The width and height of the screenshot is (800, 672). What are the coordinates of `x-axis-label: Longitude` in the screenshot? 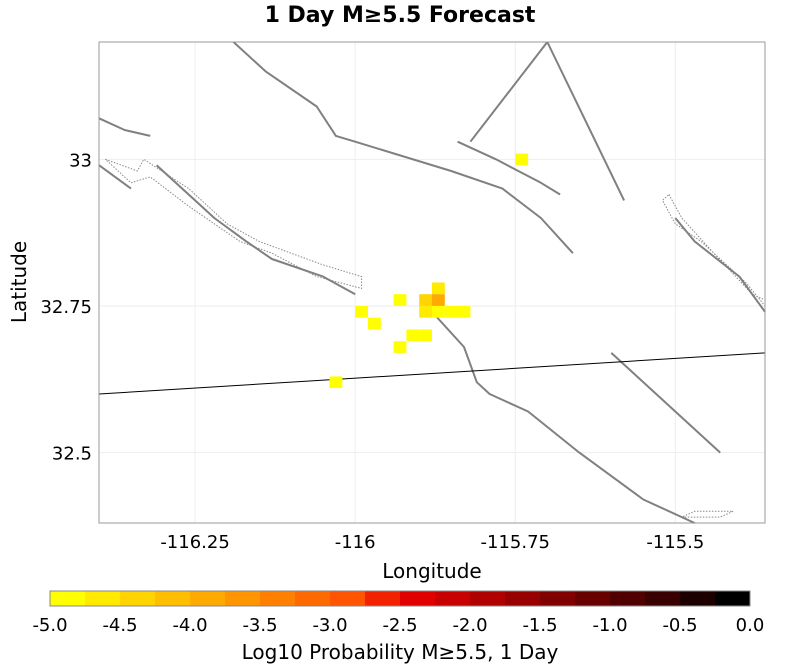 It's located at (431, 571).